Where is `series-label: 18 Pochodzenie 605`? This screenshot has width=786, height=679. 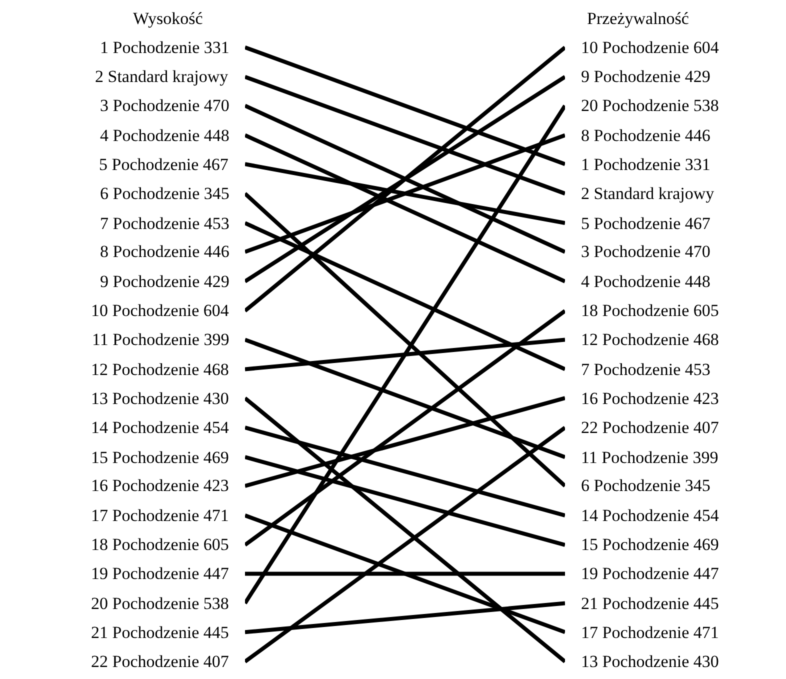
series-label: 18 Pochodzenie 605 is located at coordinates (650, 310).